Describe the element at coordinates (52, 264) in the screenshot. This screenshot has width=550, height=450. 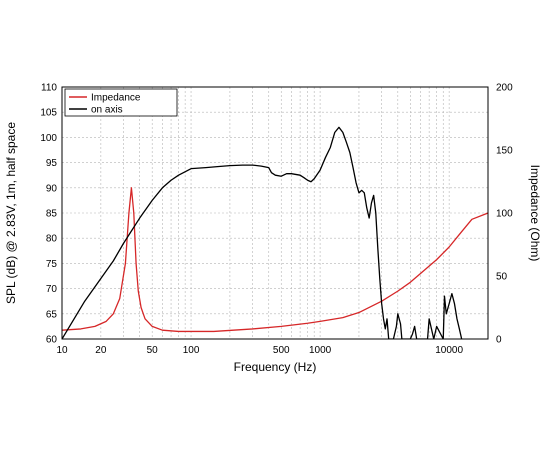
I see `y-tick-label: 75` at that location.